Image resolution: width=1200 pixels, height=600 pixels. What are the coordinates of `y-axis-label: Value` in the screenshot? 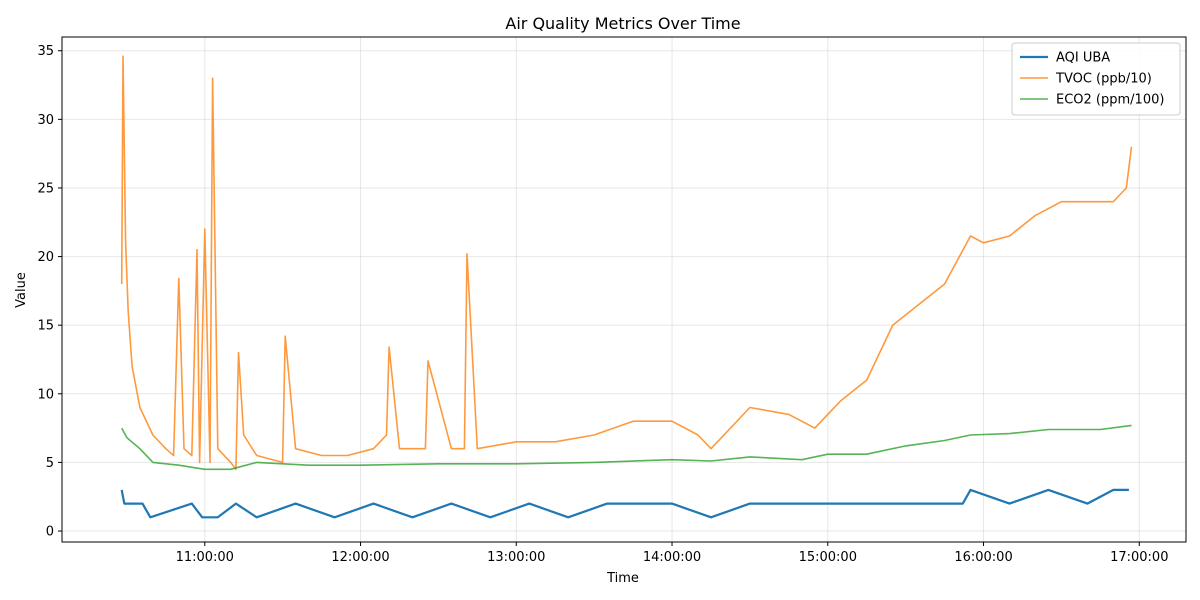 It's located at (21, 290).